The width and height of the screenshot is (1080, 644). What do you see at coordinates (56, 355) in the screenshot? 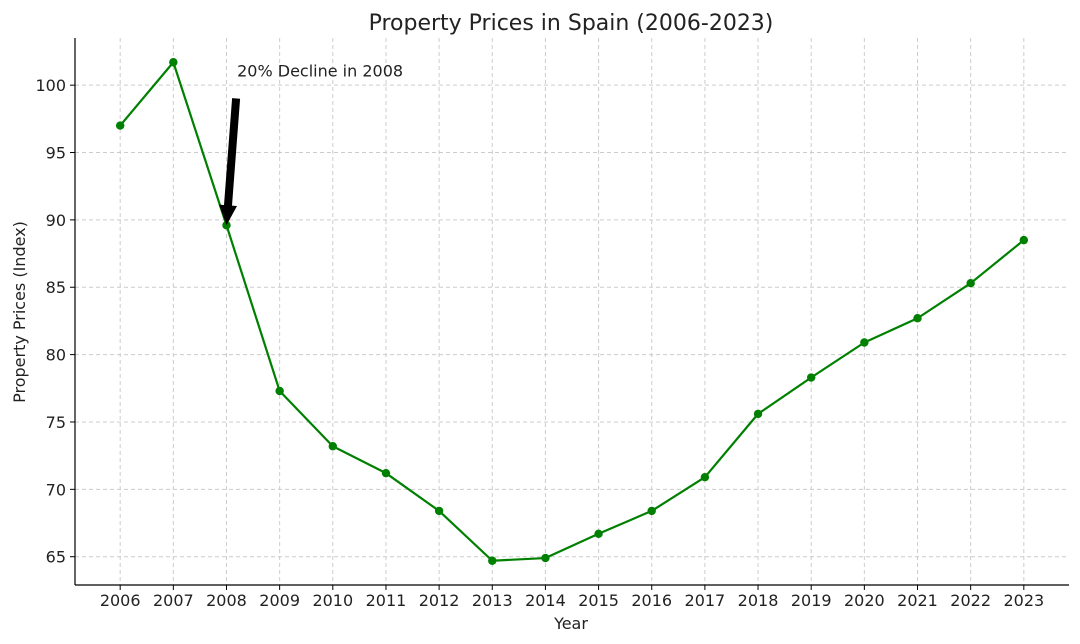
I see `y-tick-label-3: 80` at bounding box center [56, 355].